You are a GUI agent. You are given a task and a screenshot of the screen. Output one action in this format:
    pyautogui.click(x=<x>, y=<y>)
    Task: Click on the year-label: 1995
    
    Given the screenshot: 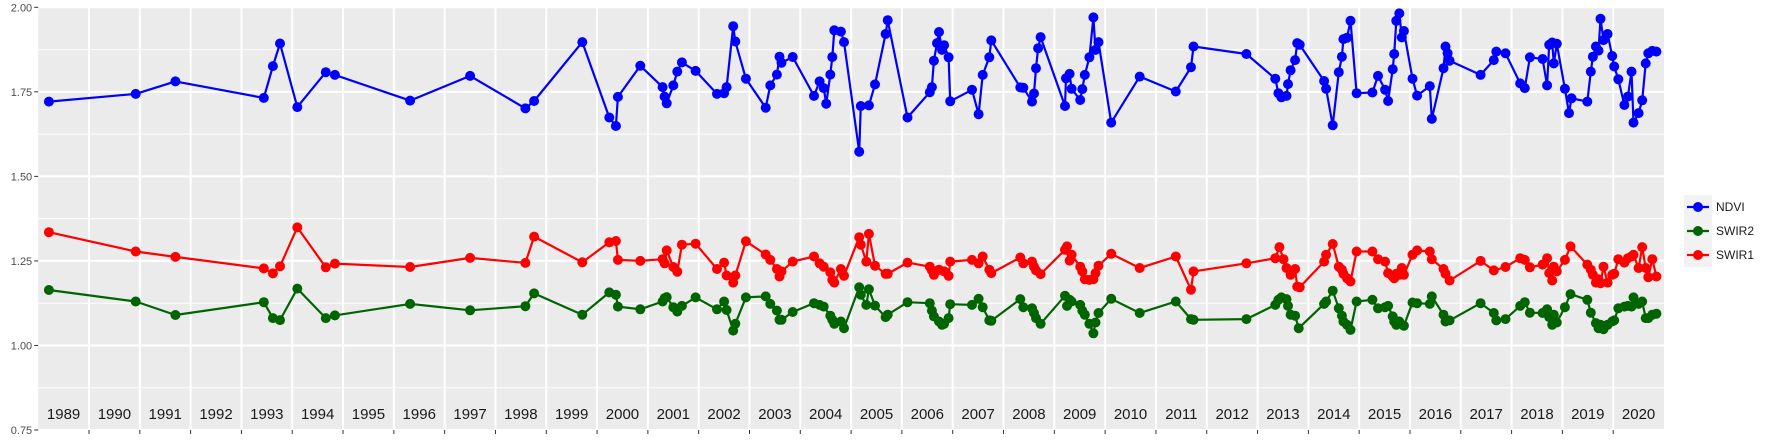 What is the action you would take?
    pyautogui.click(x=368, y=414)
    